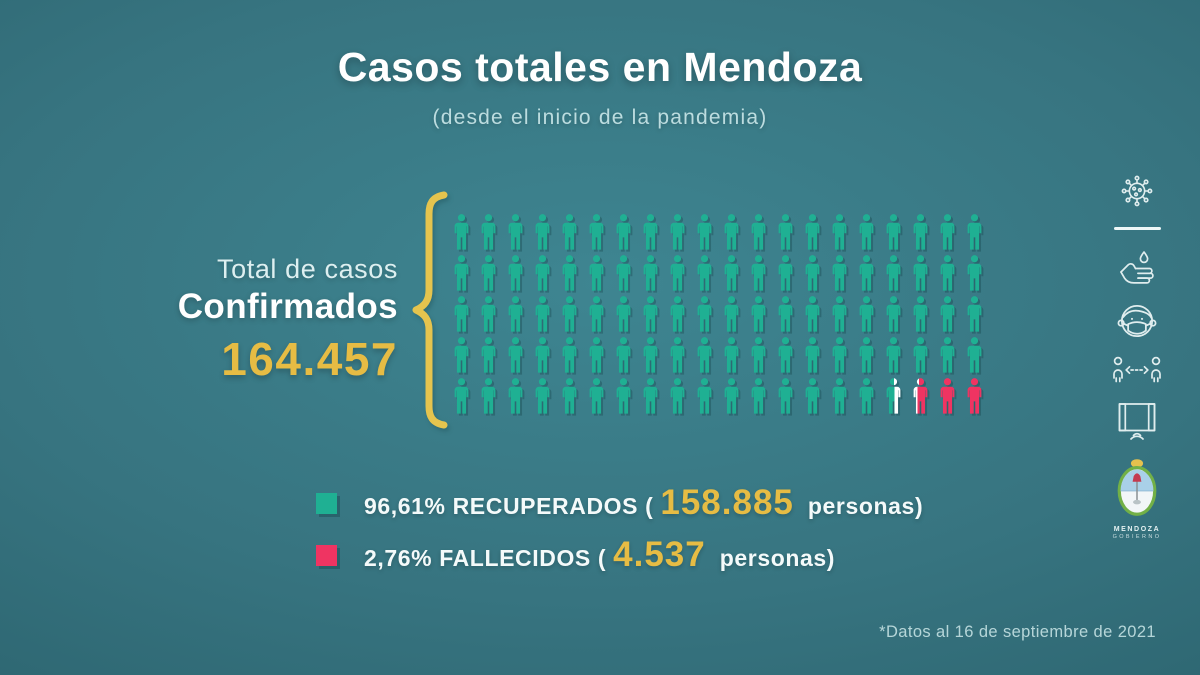 Image resolution: width=1200 pixels, height=675 pixels. Describe the element at coordinates (1137, 320) in the screenshot. I see `face-mask-icon` at that location.